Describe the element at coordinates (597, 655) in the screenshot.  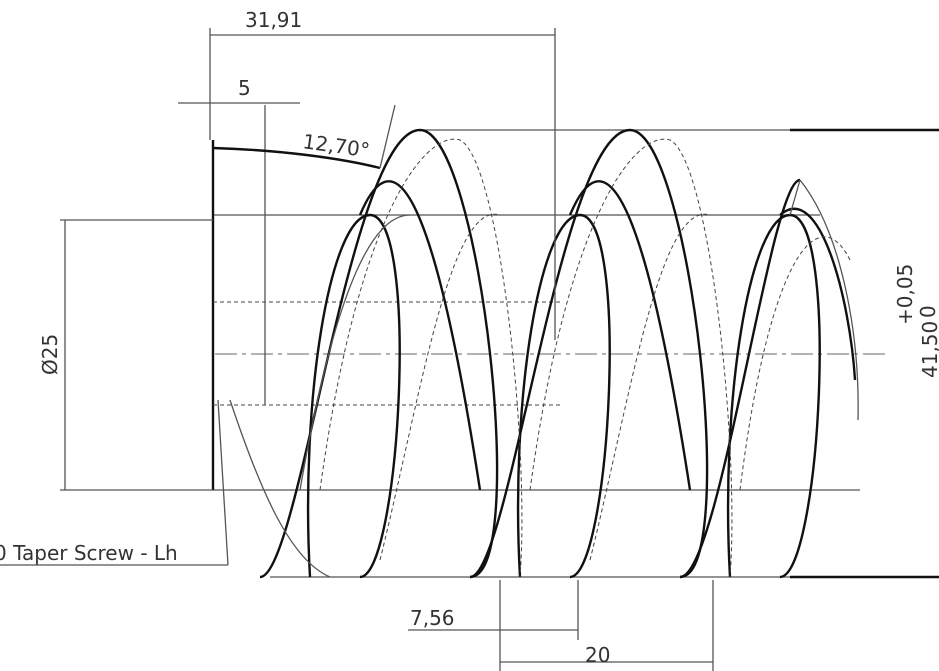
I see `dimension-label: 20` at that location.